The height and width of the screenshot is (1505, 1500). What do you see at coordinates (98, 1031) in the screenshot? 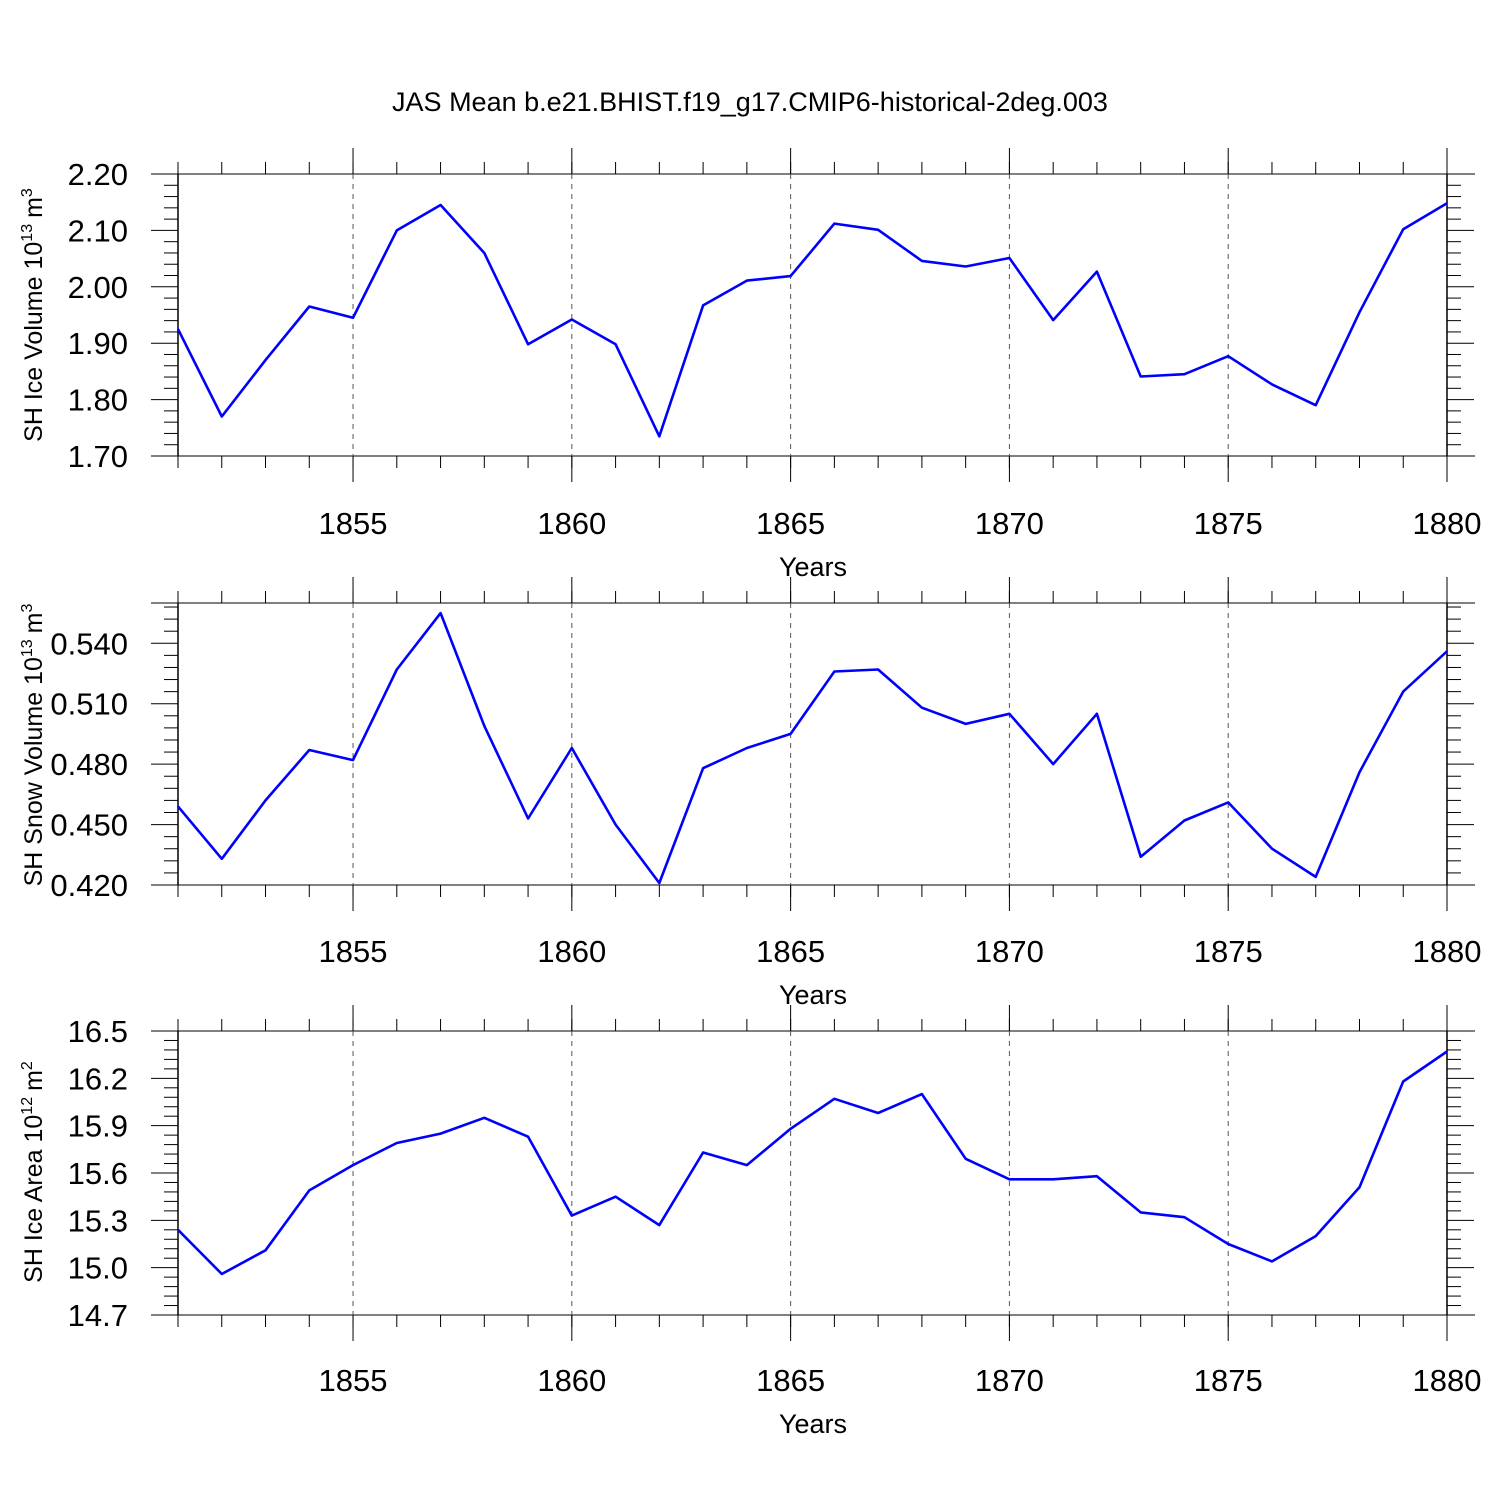
I see `y-tick-label: 16.5` at bounding box center [98, 1031].